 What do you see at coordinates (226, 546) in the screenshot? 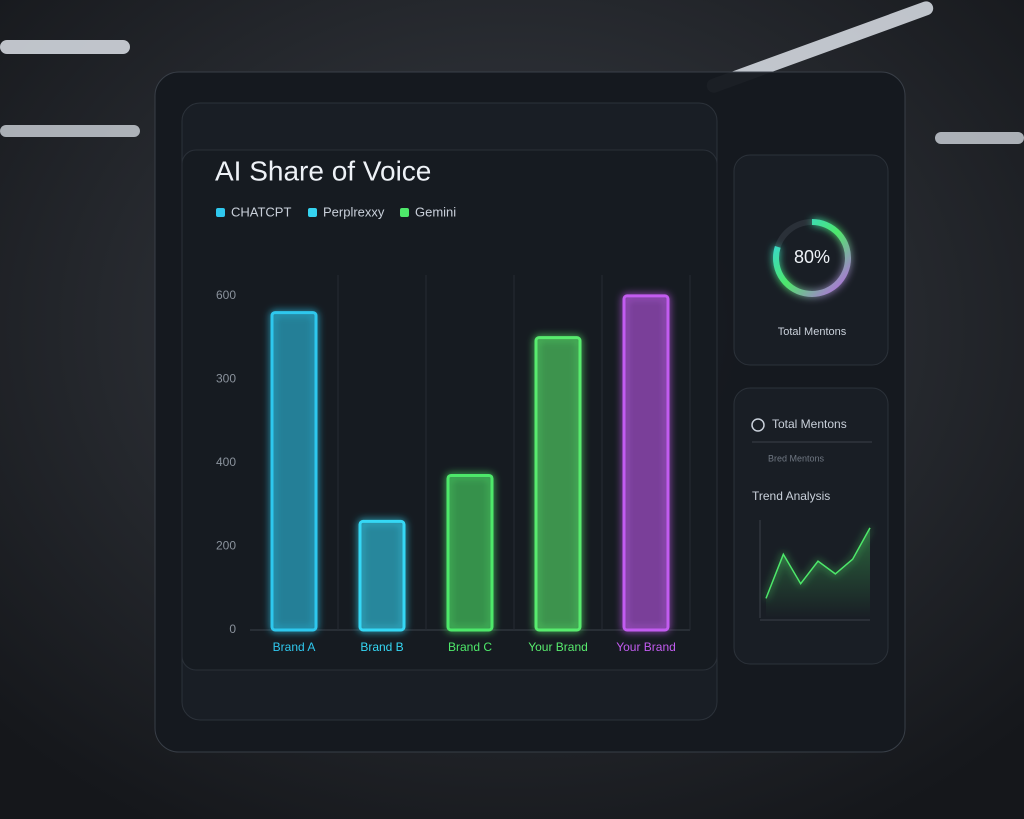
I see `y-tick-label: 200` at bounding box center [226, 546].